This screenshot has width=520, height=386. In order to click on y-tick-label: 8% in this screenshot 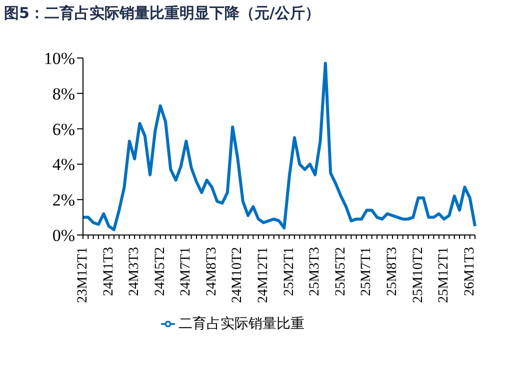, I will do `click(63, 94)`.